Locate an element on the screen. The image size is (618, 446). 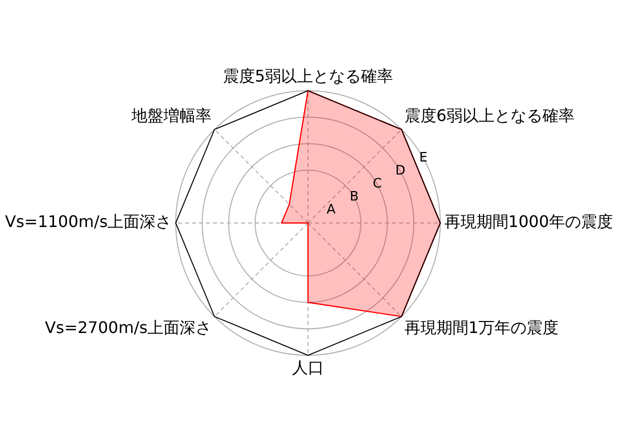
spoke-label: 震度5弱以上となる確率 is located at coordinates (308, 76).